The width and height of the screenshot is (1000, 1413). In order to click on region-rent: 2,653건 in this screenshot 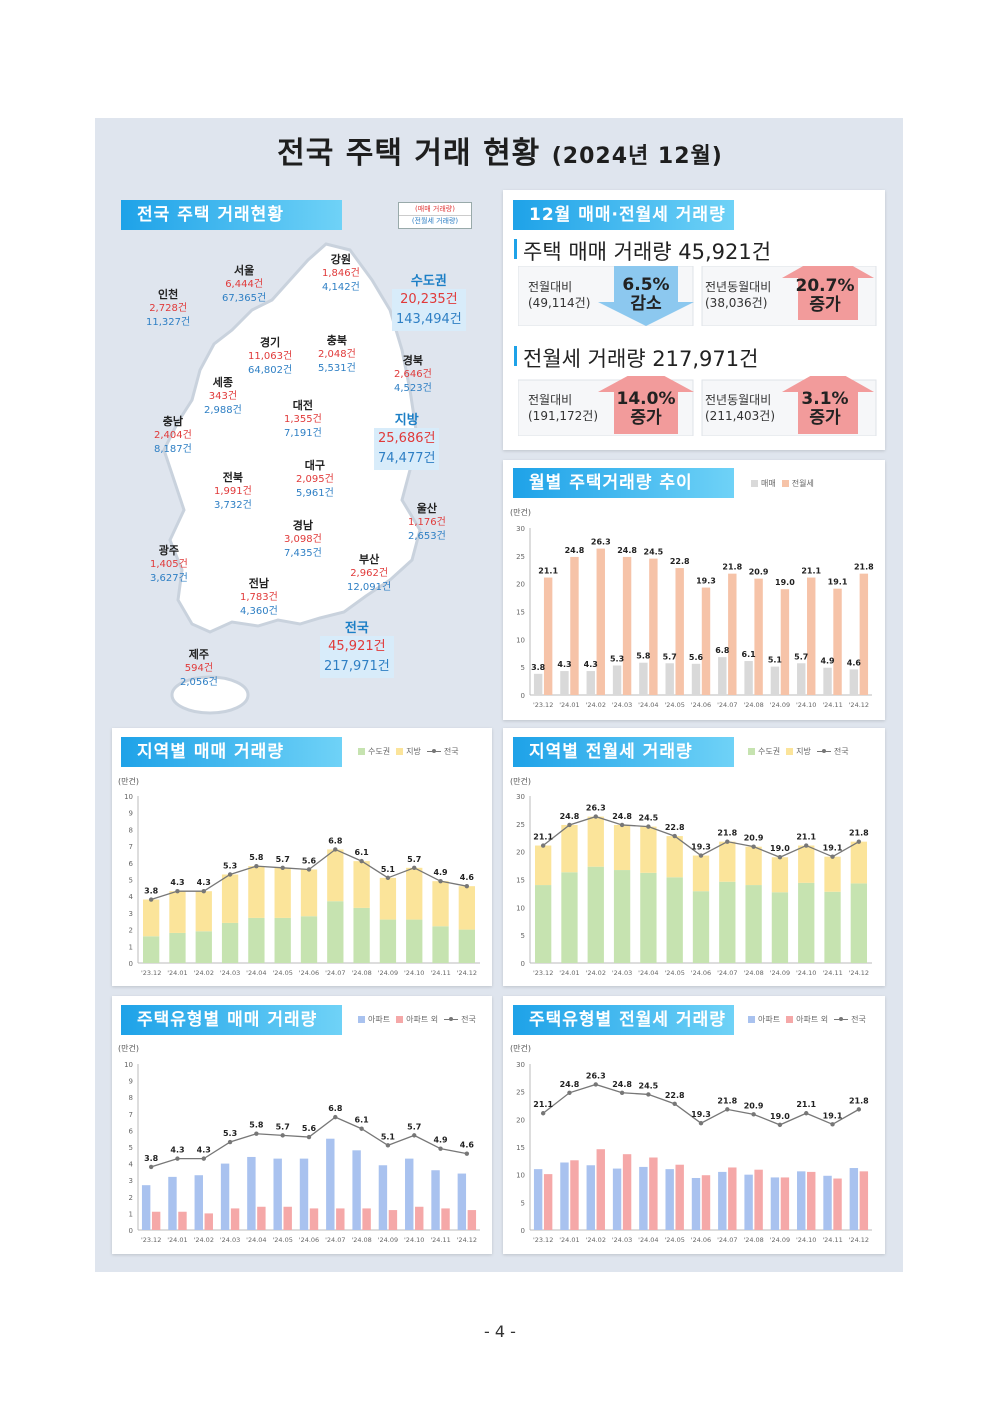, I will do `click(427, 536)`.